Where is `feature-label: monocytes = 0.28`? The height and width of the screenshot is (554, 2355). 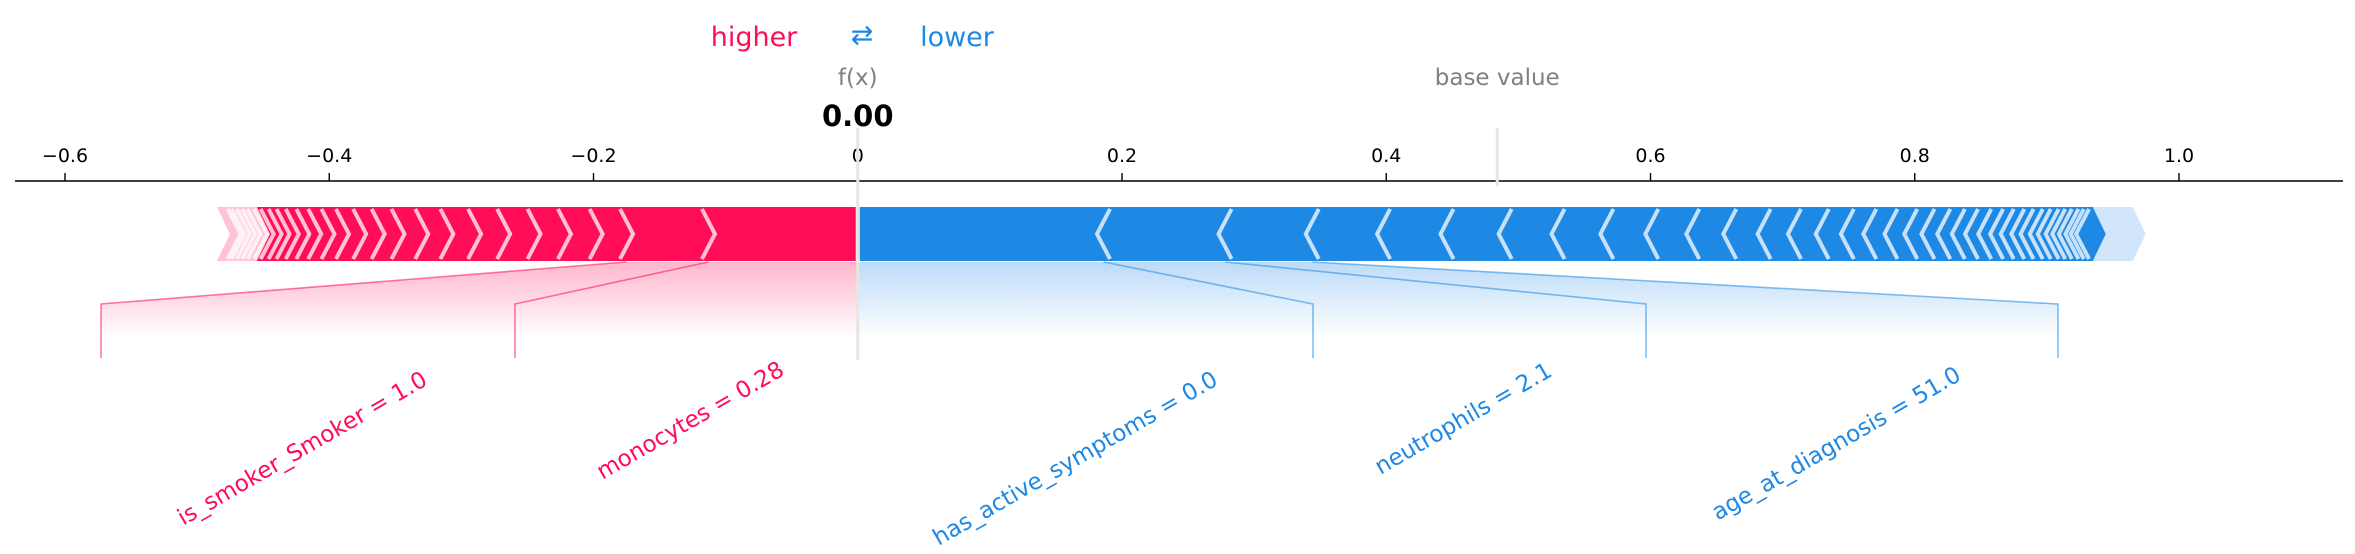 feature-label: monocytes = 0.28 is located at coordinates (690, 421).